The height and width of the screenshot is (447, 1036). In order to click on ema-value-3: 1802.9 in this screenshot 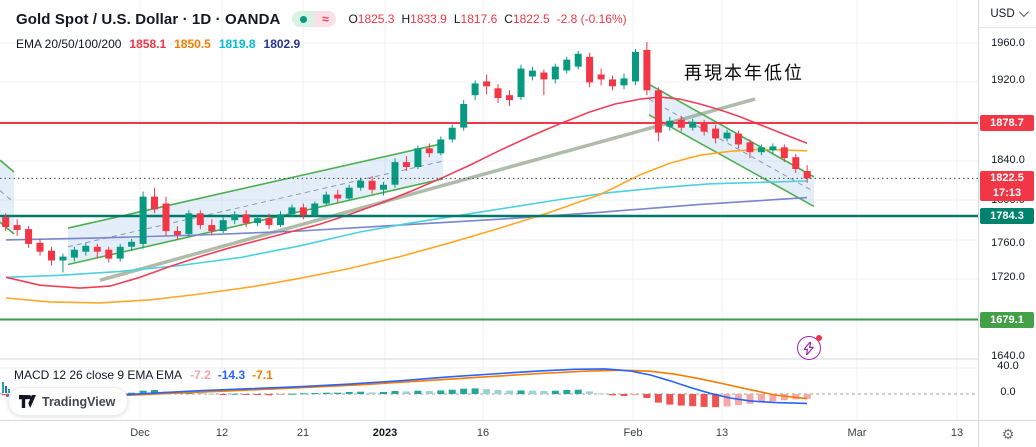, I will do `click(282, 44)`.